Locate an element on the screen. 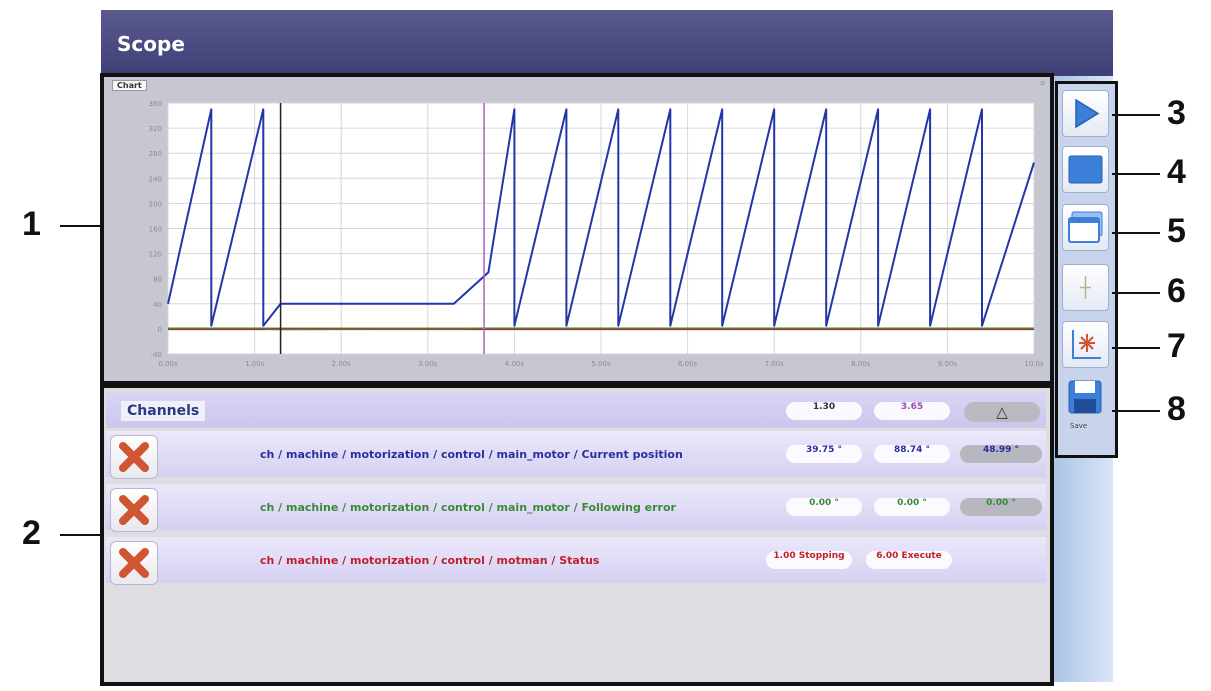 This screenshot has height=691, width=1211. y-tick-label: 200 is located at coordinates (155, 204).